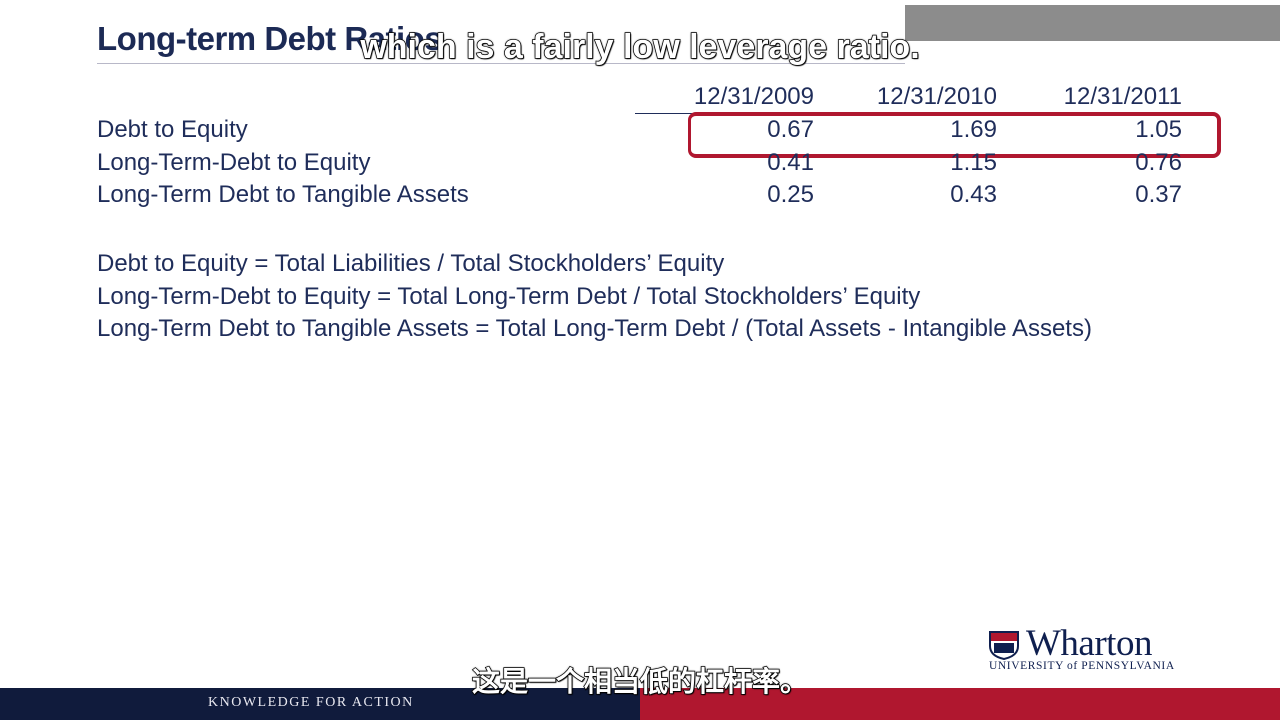 The height and width of the screenshot is (720, 1280). Describe the element at coordinates (790, 129) in the screenshot. I see `ratio-value: 0.67` at that location.